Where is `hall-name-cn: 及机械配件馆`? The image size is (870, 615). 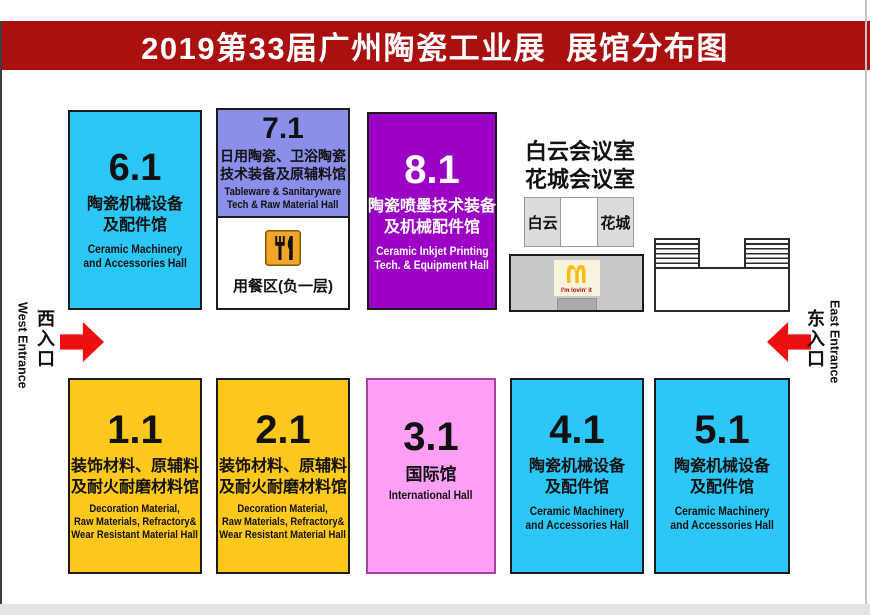
hall-name-cn: 及机械配件馆 is located at coordinates (431, 228).